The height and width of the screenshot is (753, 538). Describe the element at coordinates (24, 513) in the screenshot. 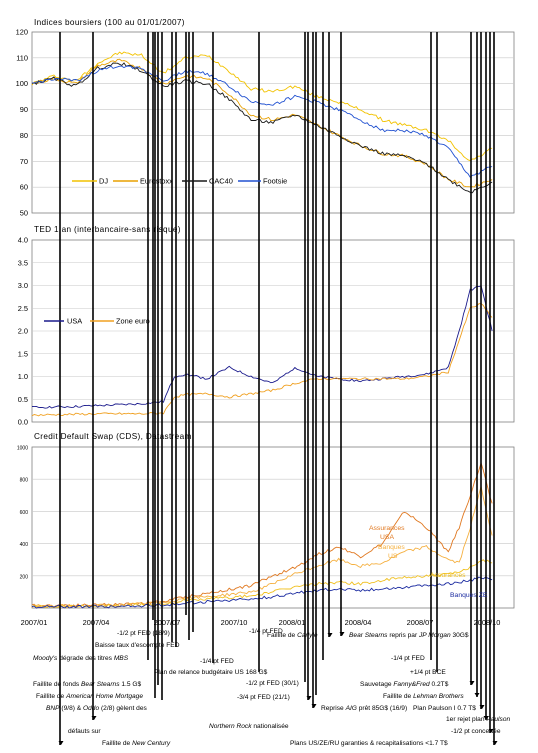

I see `y-tick-label: 600` at that location.